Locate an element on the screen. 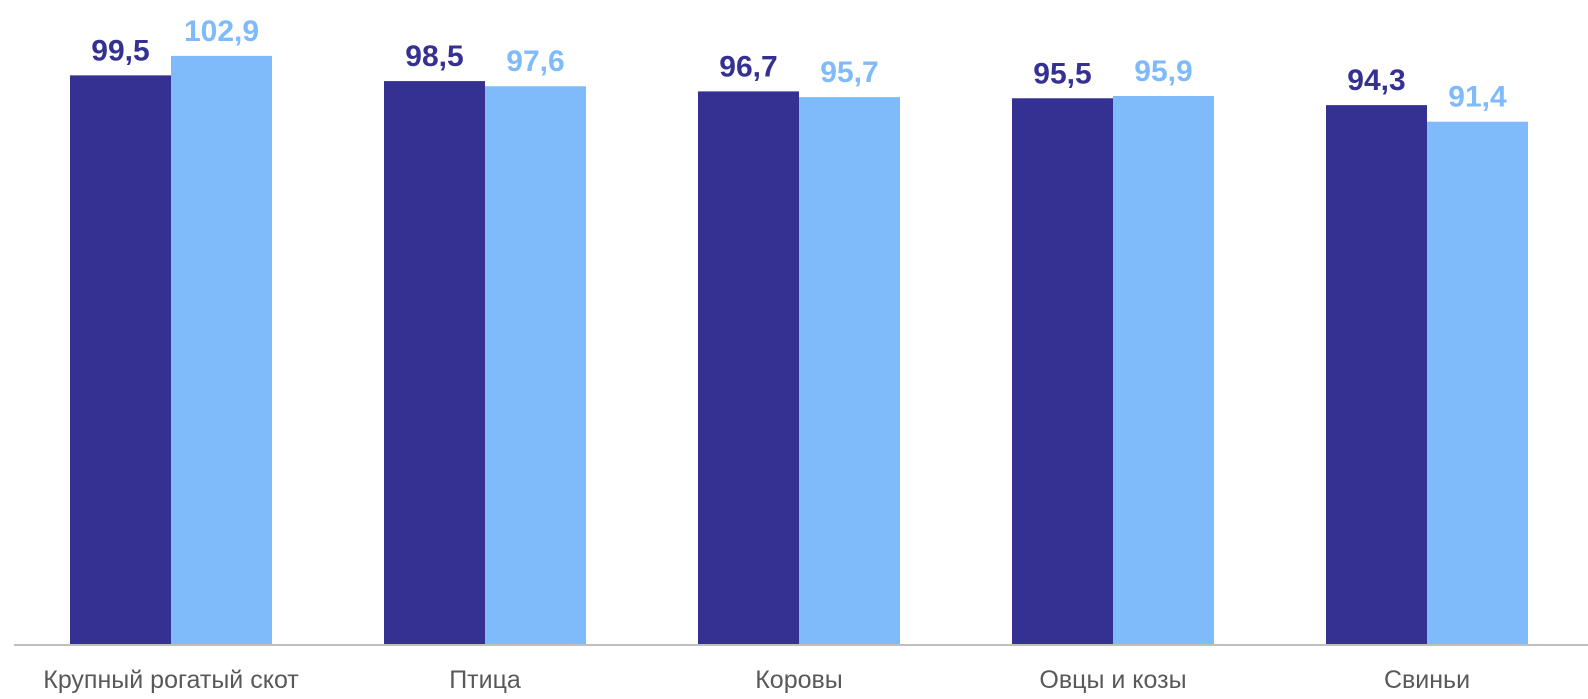  data-label-series1-1: 99,5 is located at coordinates (120, 50).